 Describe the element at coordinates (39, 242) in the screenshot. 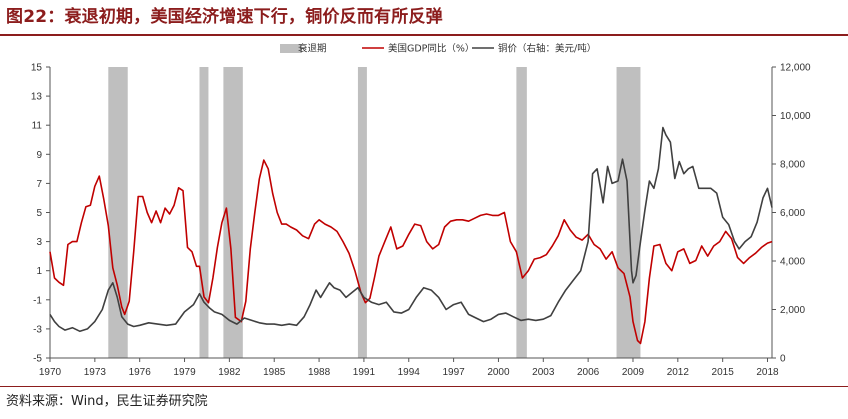

I see `left-tick-label: 3` at that location.